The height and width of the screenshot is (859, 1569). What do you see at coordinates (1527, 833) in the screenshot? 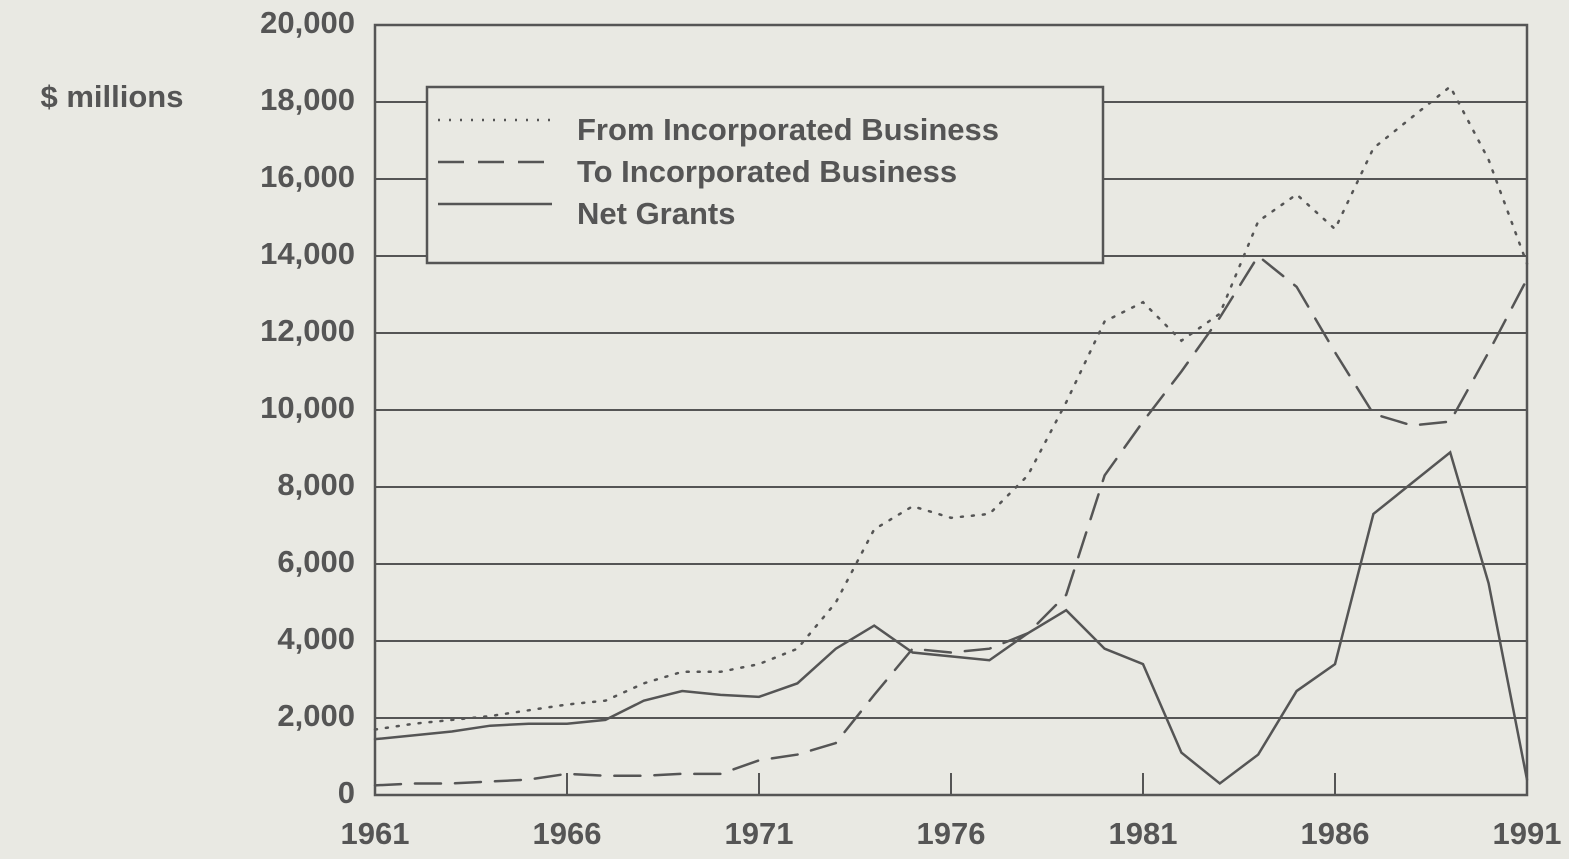
I see `x-tick-label: 1991` at bounding box center [1527, 833].